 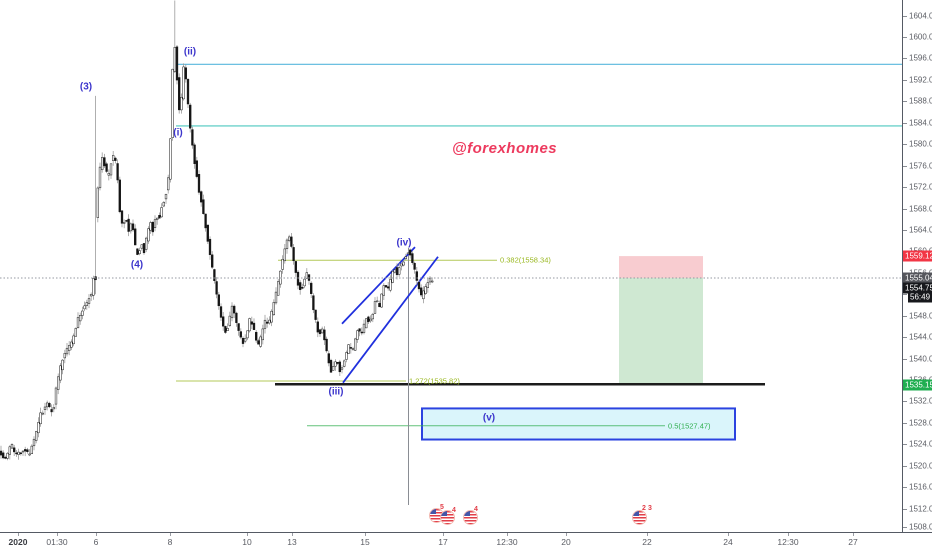 I want to click on price-tick-label: 1532.00, so click(x=920, y=401).